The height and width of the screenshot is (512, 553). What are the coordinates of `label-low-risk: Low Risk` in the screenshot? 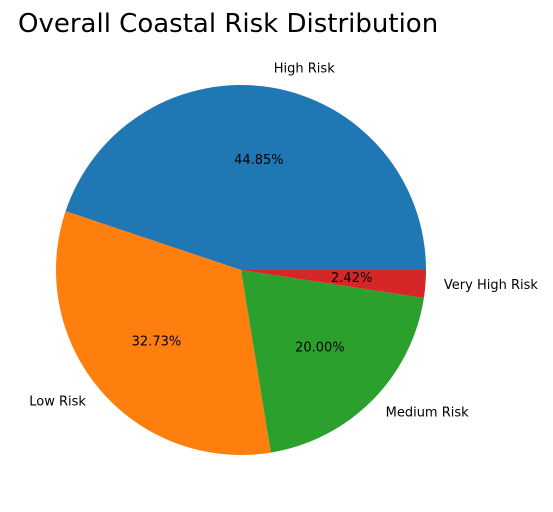 It's located at (57, 401).